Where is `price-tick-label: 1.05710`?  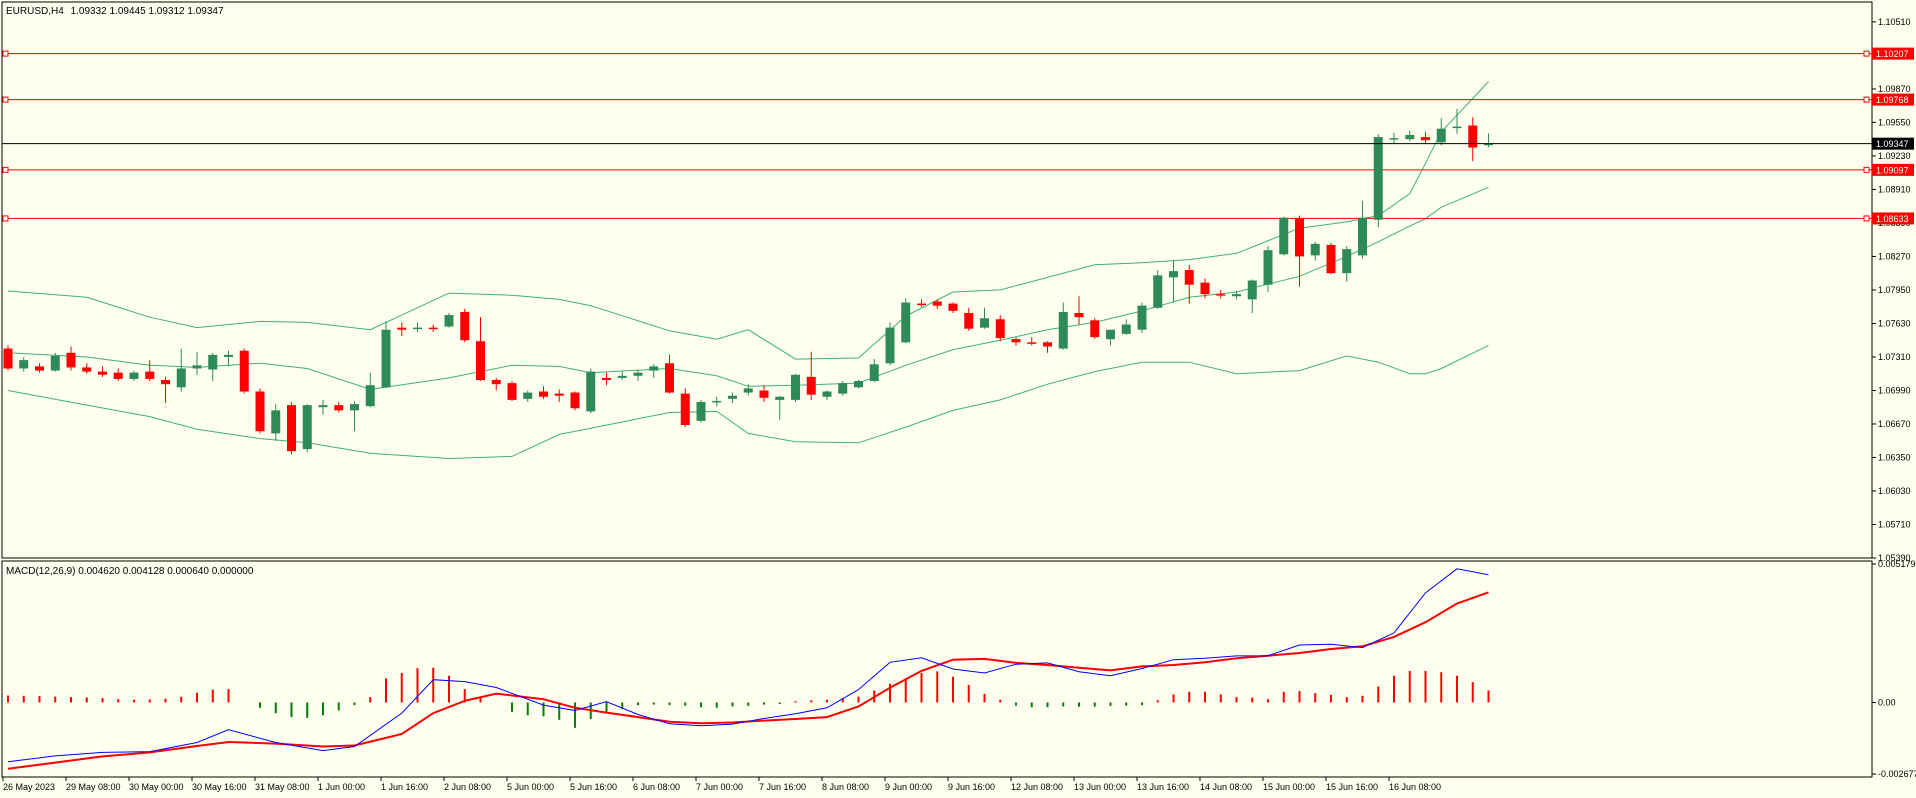 price-tick-label: 1.05710 is located at coordinates (1894, 524).